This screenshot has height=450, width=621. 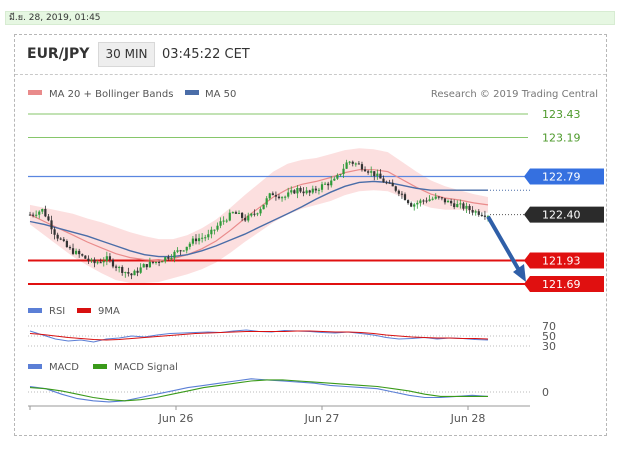 What do you see at coordinates (84, 310) in the screenshot?
I see `rsi-ma-legend-swatch` at bounding box center [84, 310].